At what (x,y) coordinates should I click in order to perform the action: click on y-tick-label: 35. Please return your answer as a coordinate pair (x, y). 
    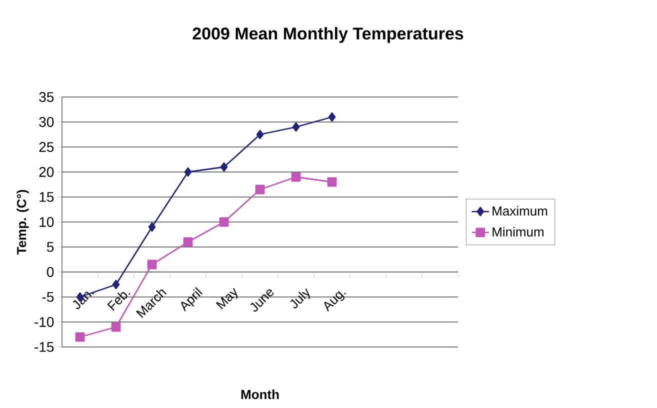
    Looking at the image, I should click on (46, 97).